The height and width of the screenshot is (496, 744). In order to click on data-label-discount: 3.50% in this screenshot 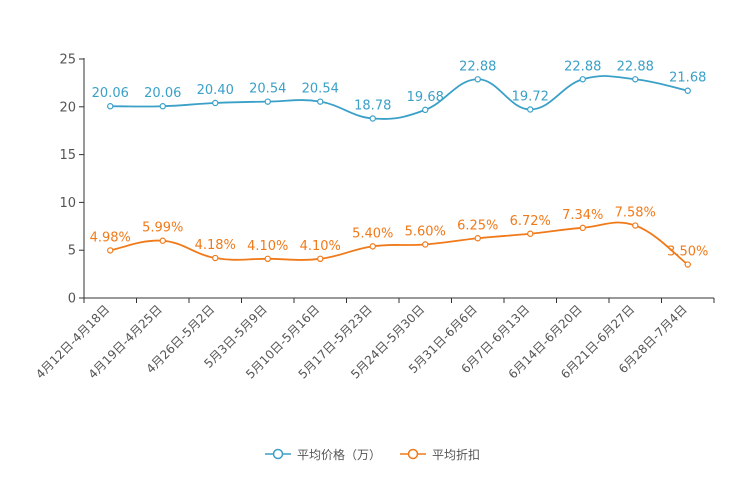, I will do `click(687, 252)`.